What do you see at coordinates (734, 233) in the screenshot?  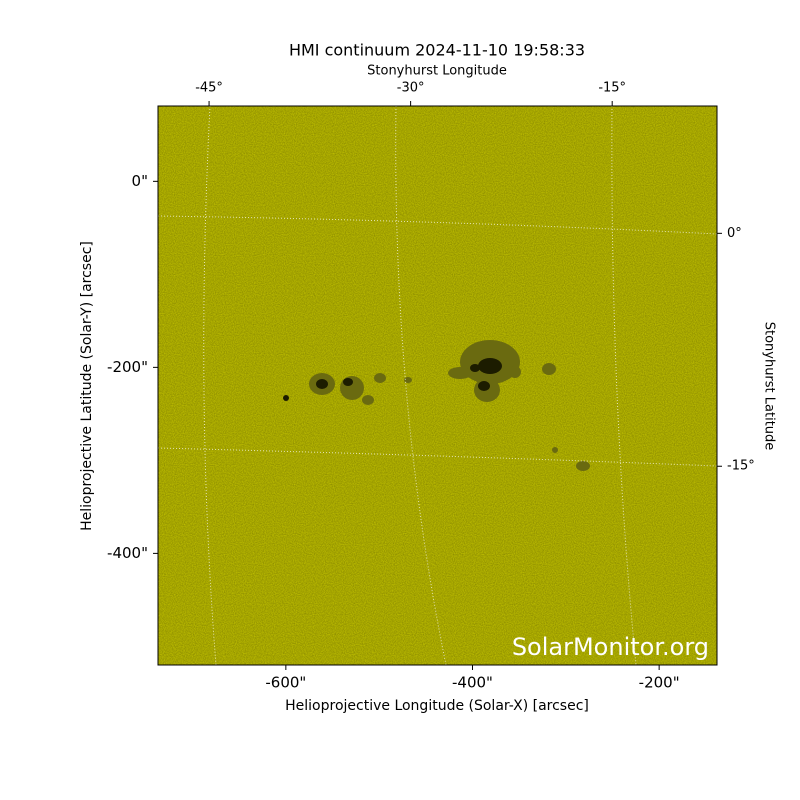 I see `y2-tick-label: 0°` at bounding box center [734, 233].